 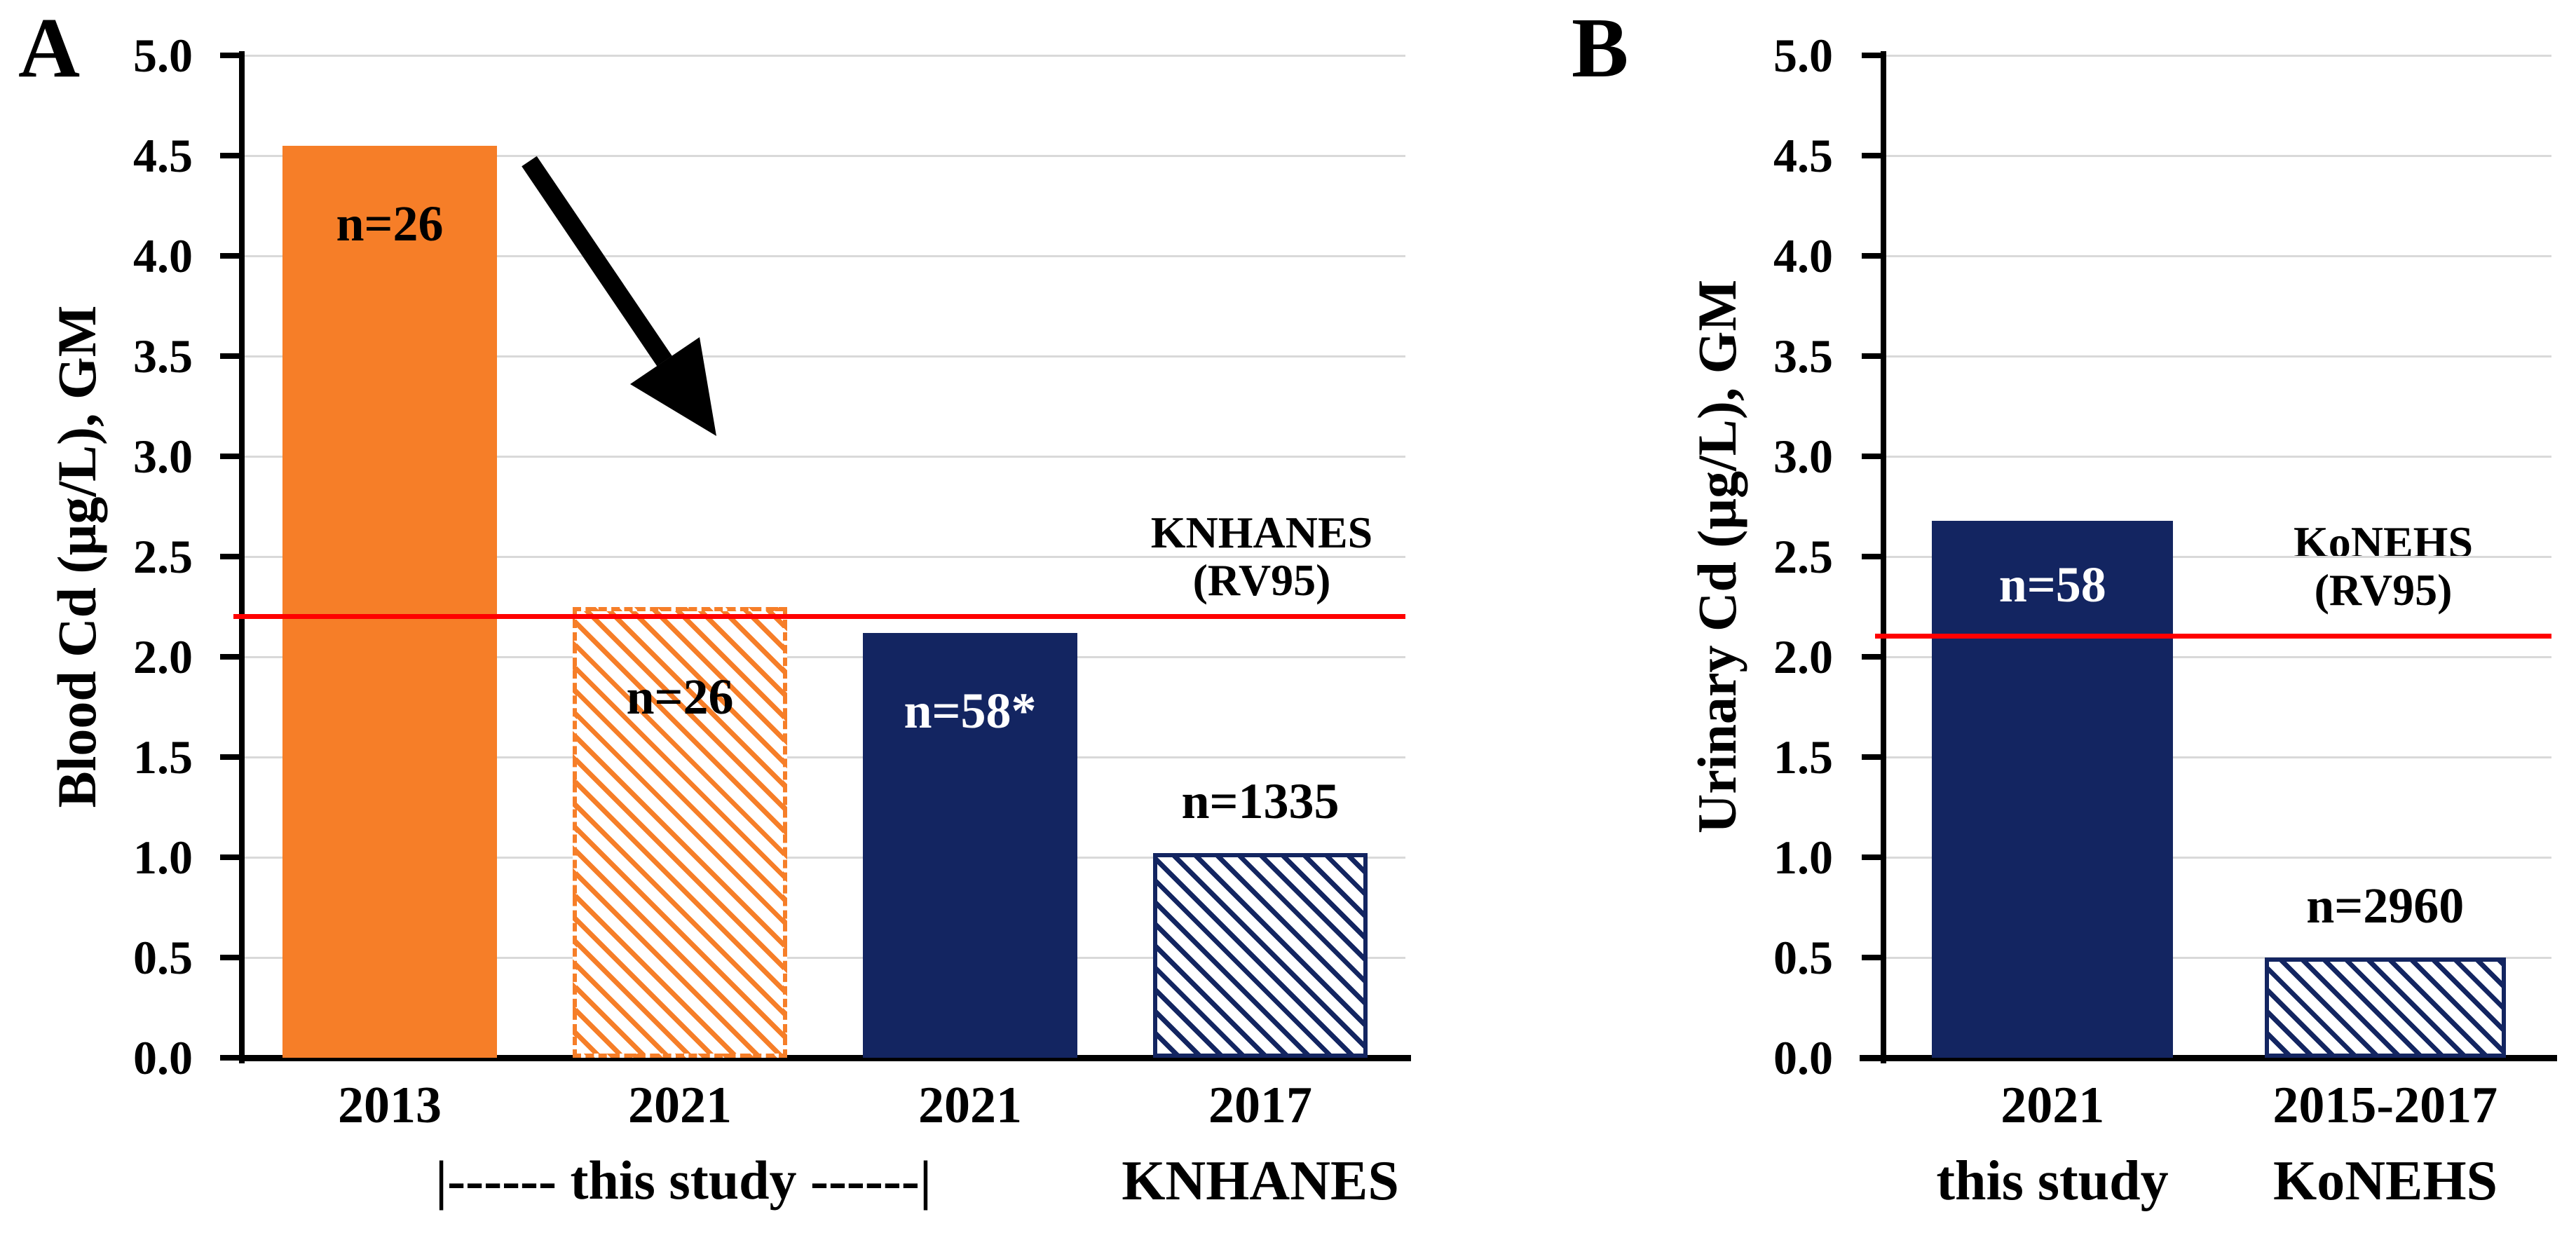 What do you see at coordinates (2385, 1008) in the screenshot?
I see `bar-2015-2017-hatch-navy` at bounding box center [2385, 1008].